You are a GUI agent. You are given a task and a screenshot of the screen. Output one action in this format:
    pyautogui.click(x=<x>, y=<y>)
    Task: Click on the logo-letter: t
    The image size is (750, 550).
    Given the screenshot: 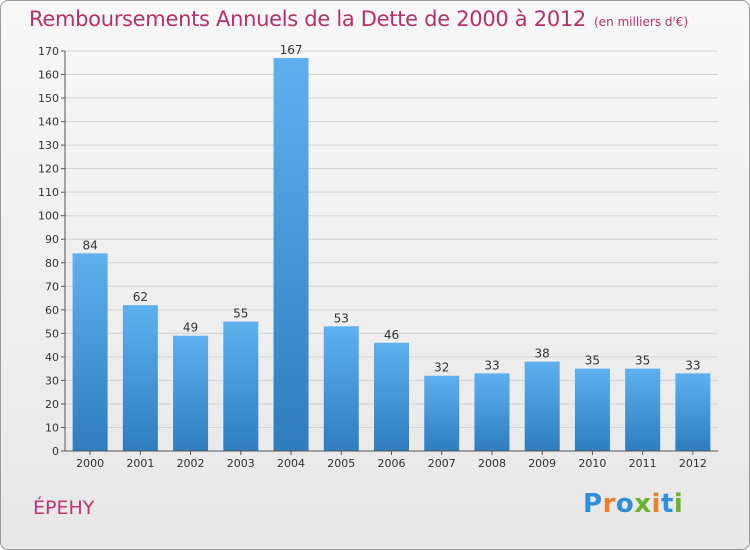 What is the action you would take?
    pyautogui.click(x=667, y=504)
    